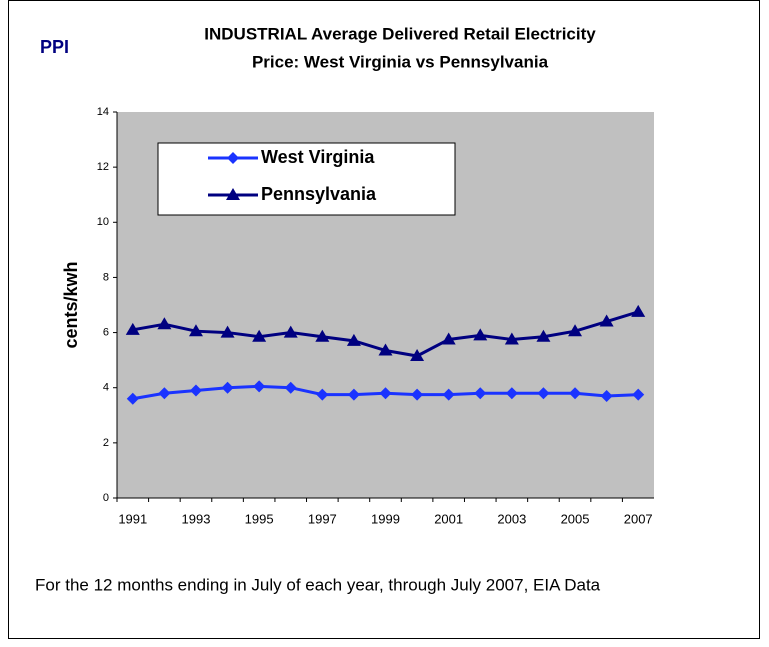  I want to click on x-tick-label: 2005, so click(575, 518).